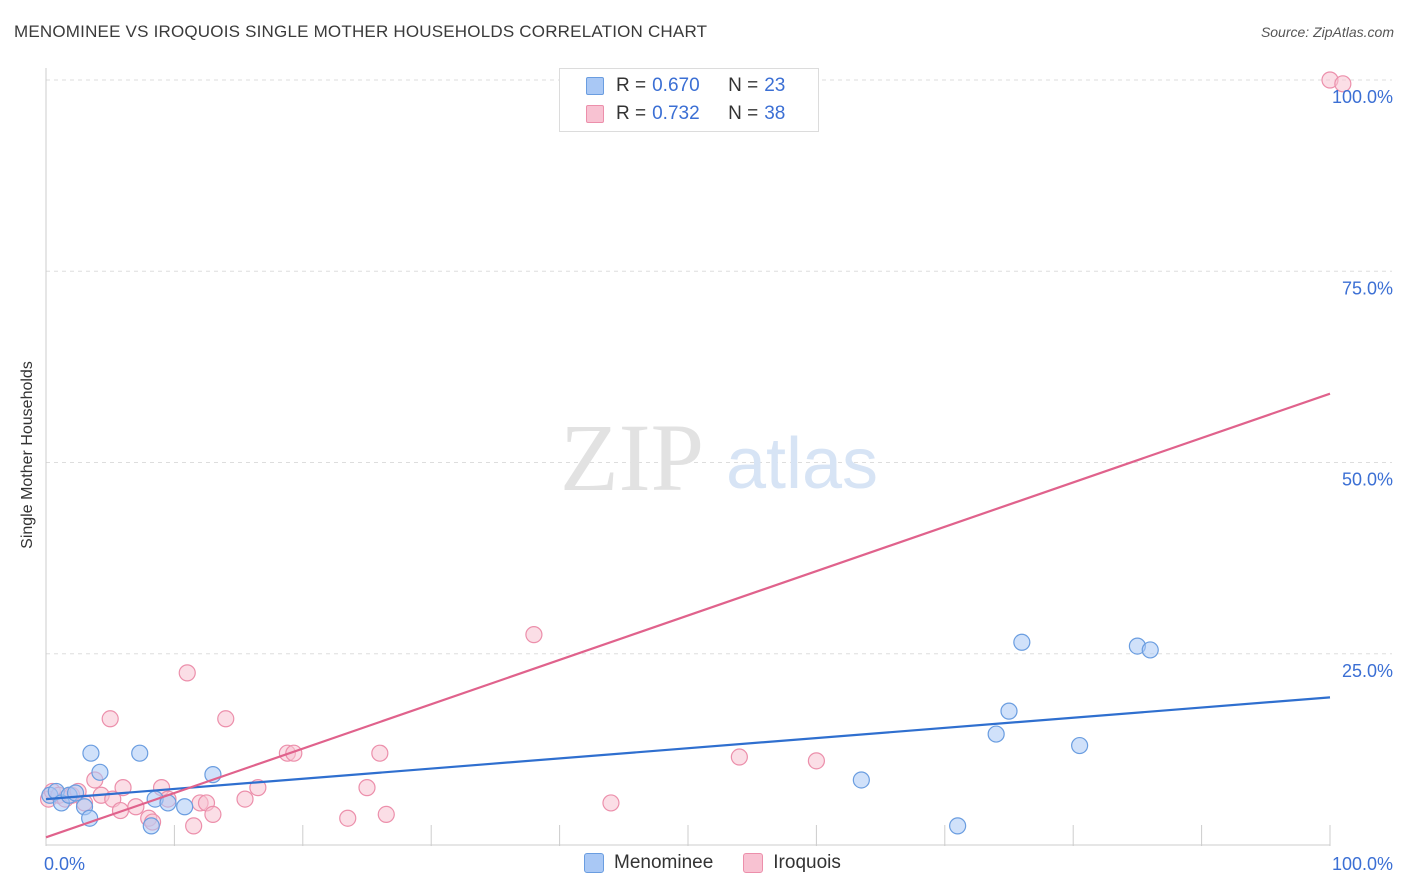  I want to click on n-value: 38, so click(775, 113).